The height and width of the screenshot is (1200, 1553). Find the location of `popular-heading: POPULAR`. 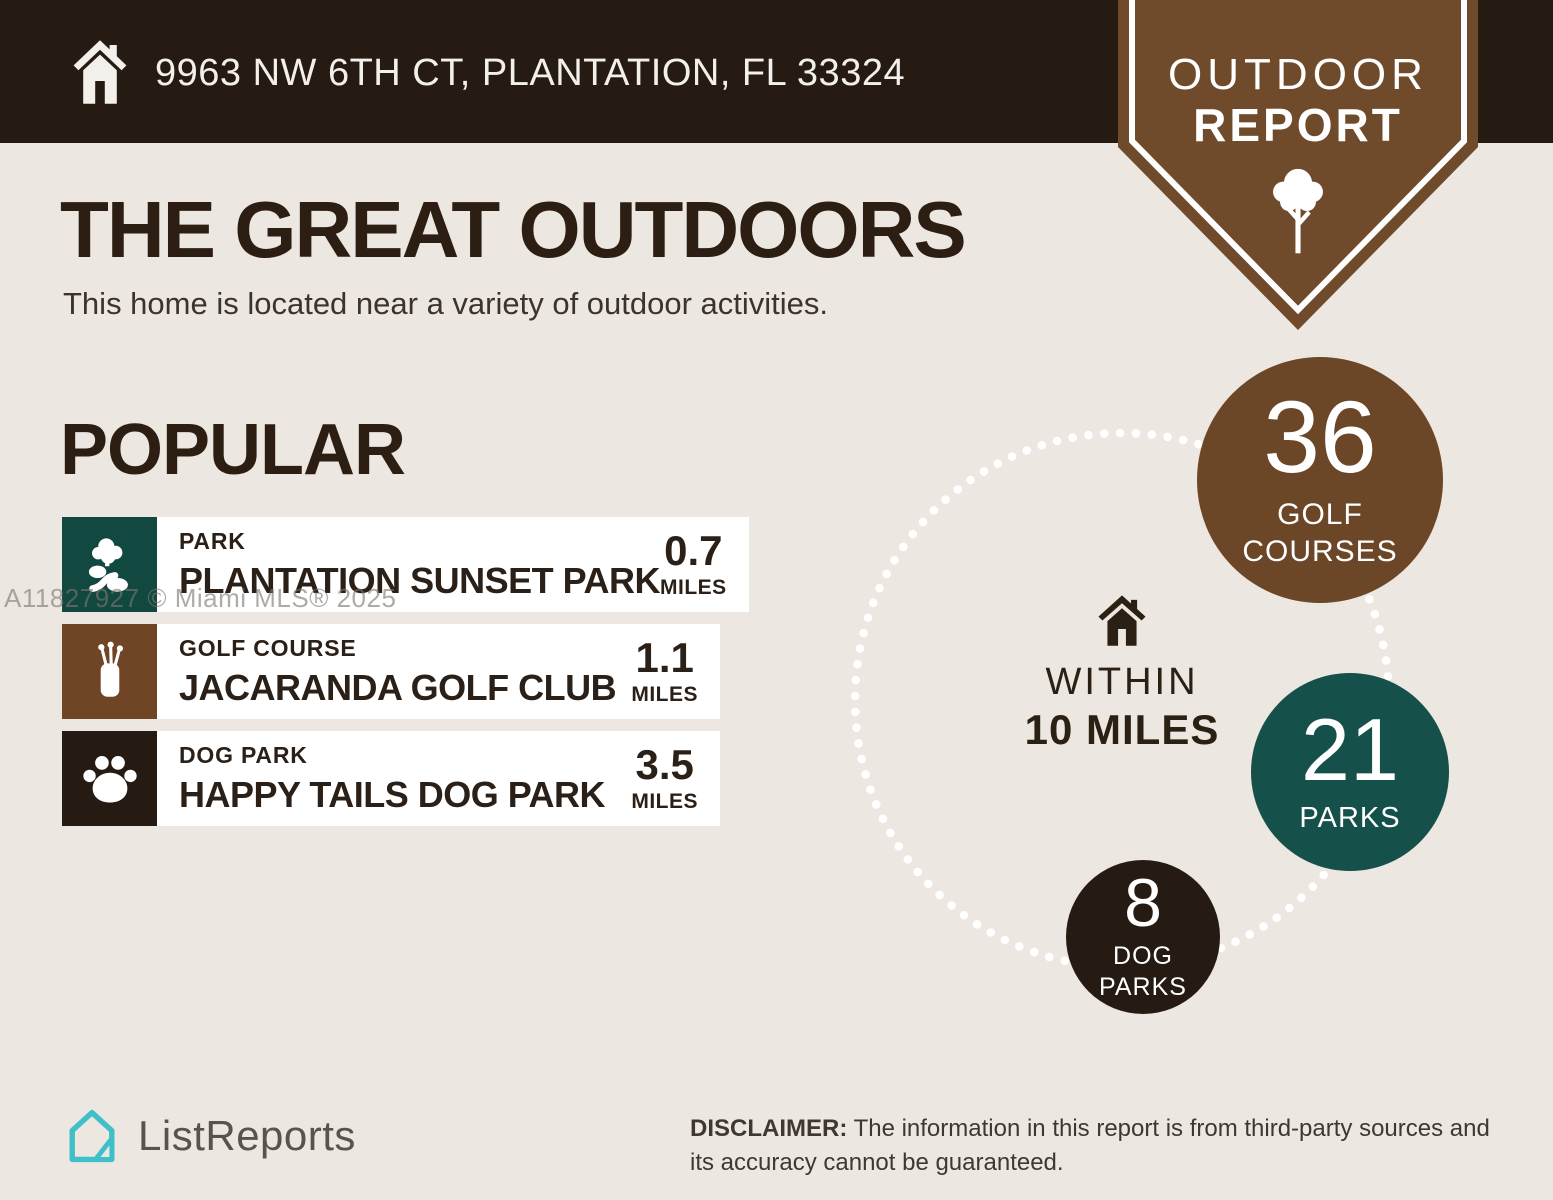

popular-heading: POPULAR is located at coordinates (233, 450).